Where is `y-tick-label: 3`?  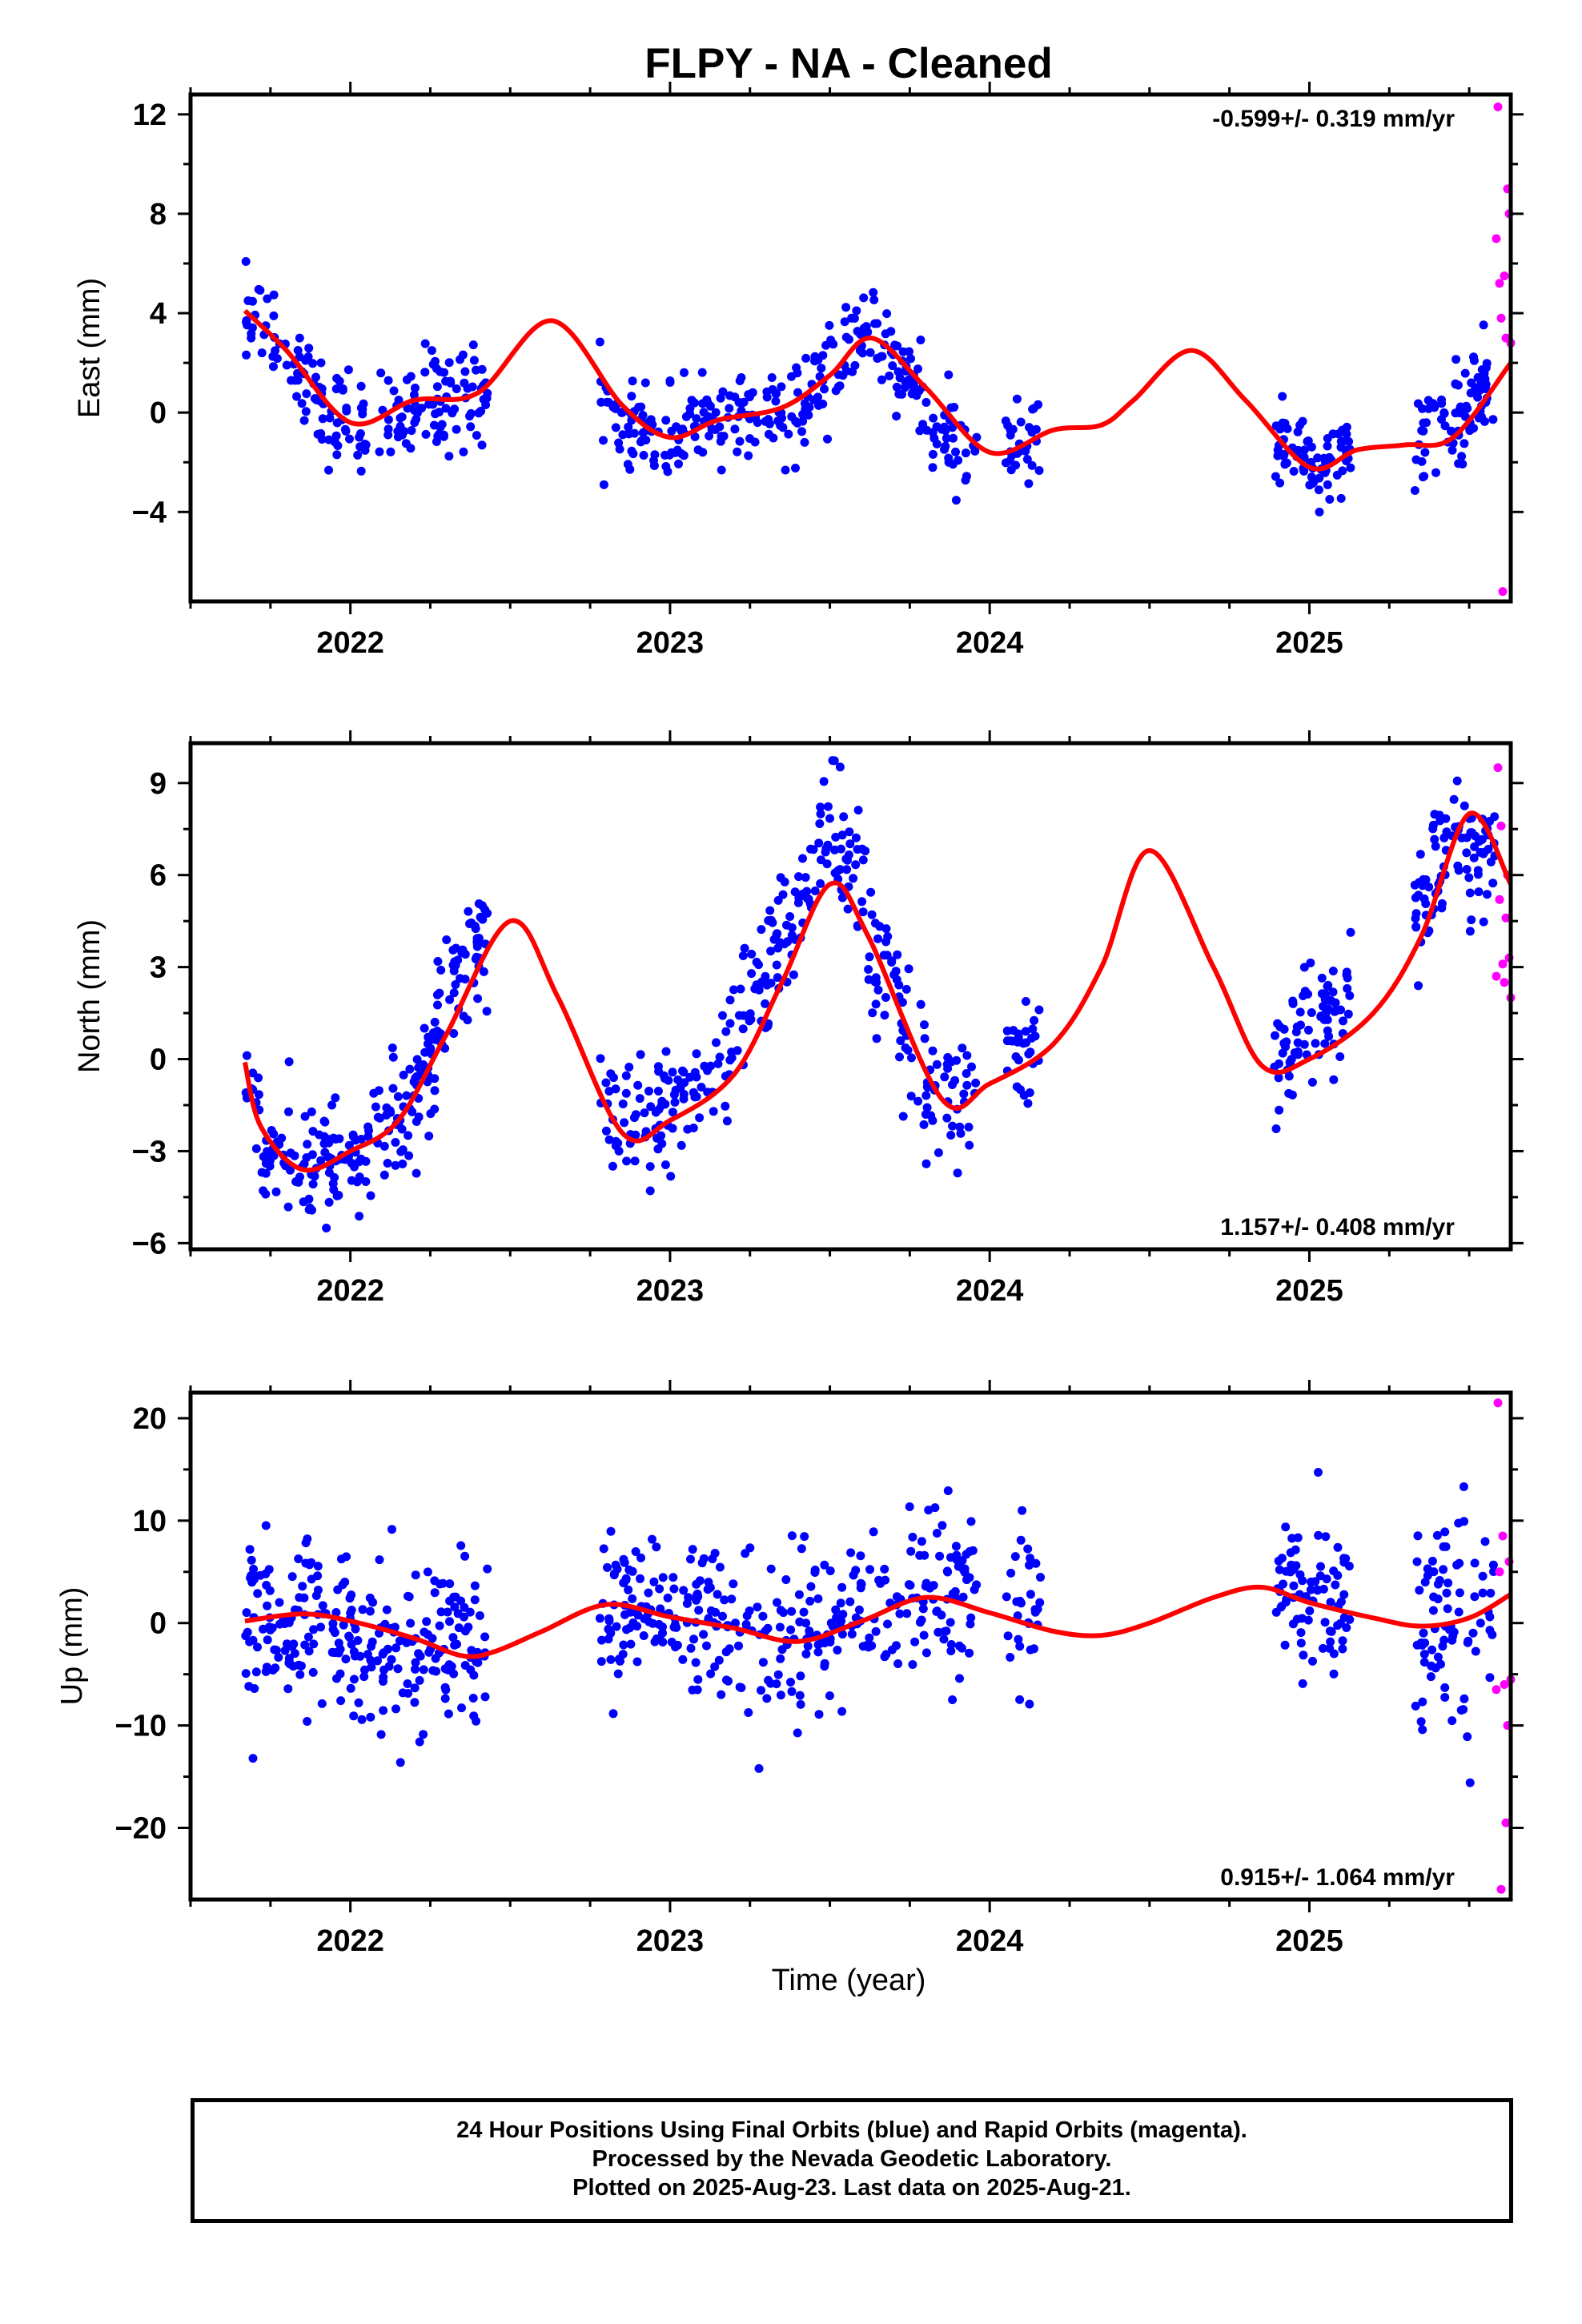
y-tick-label: 3 is located at coordinates (158, 968).